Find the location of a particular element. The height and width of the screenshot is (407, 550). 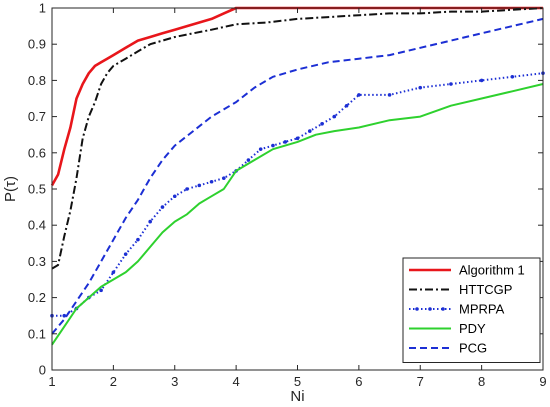

x-tick-label: 6 is located at coordinates (358, 381).